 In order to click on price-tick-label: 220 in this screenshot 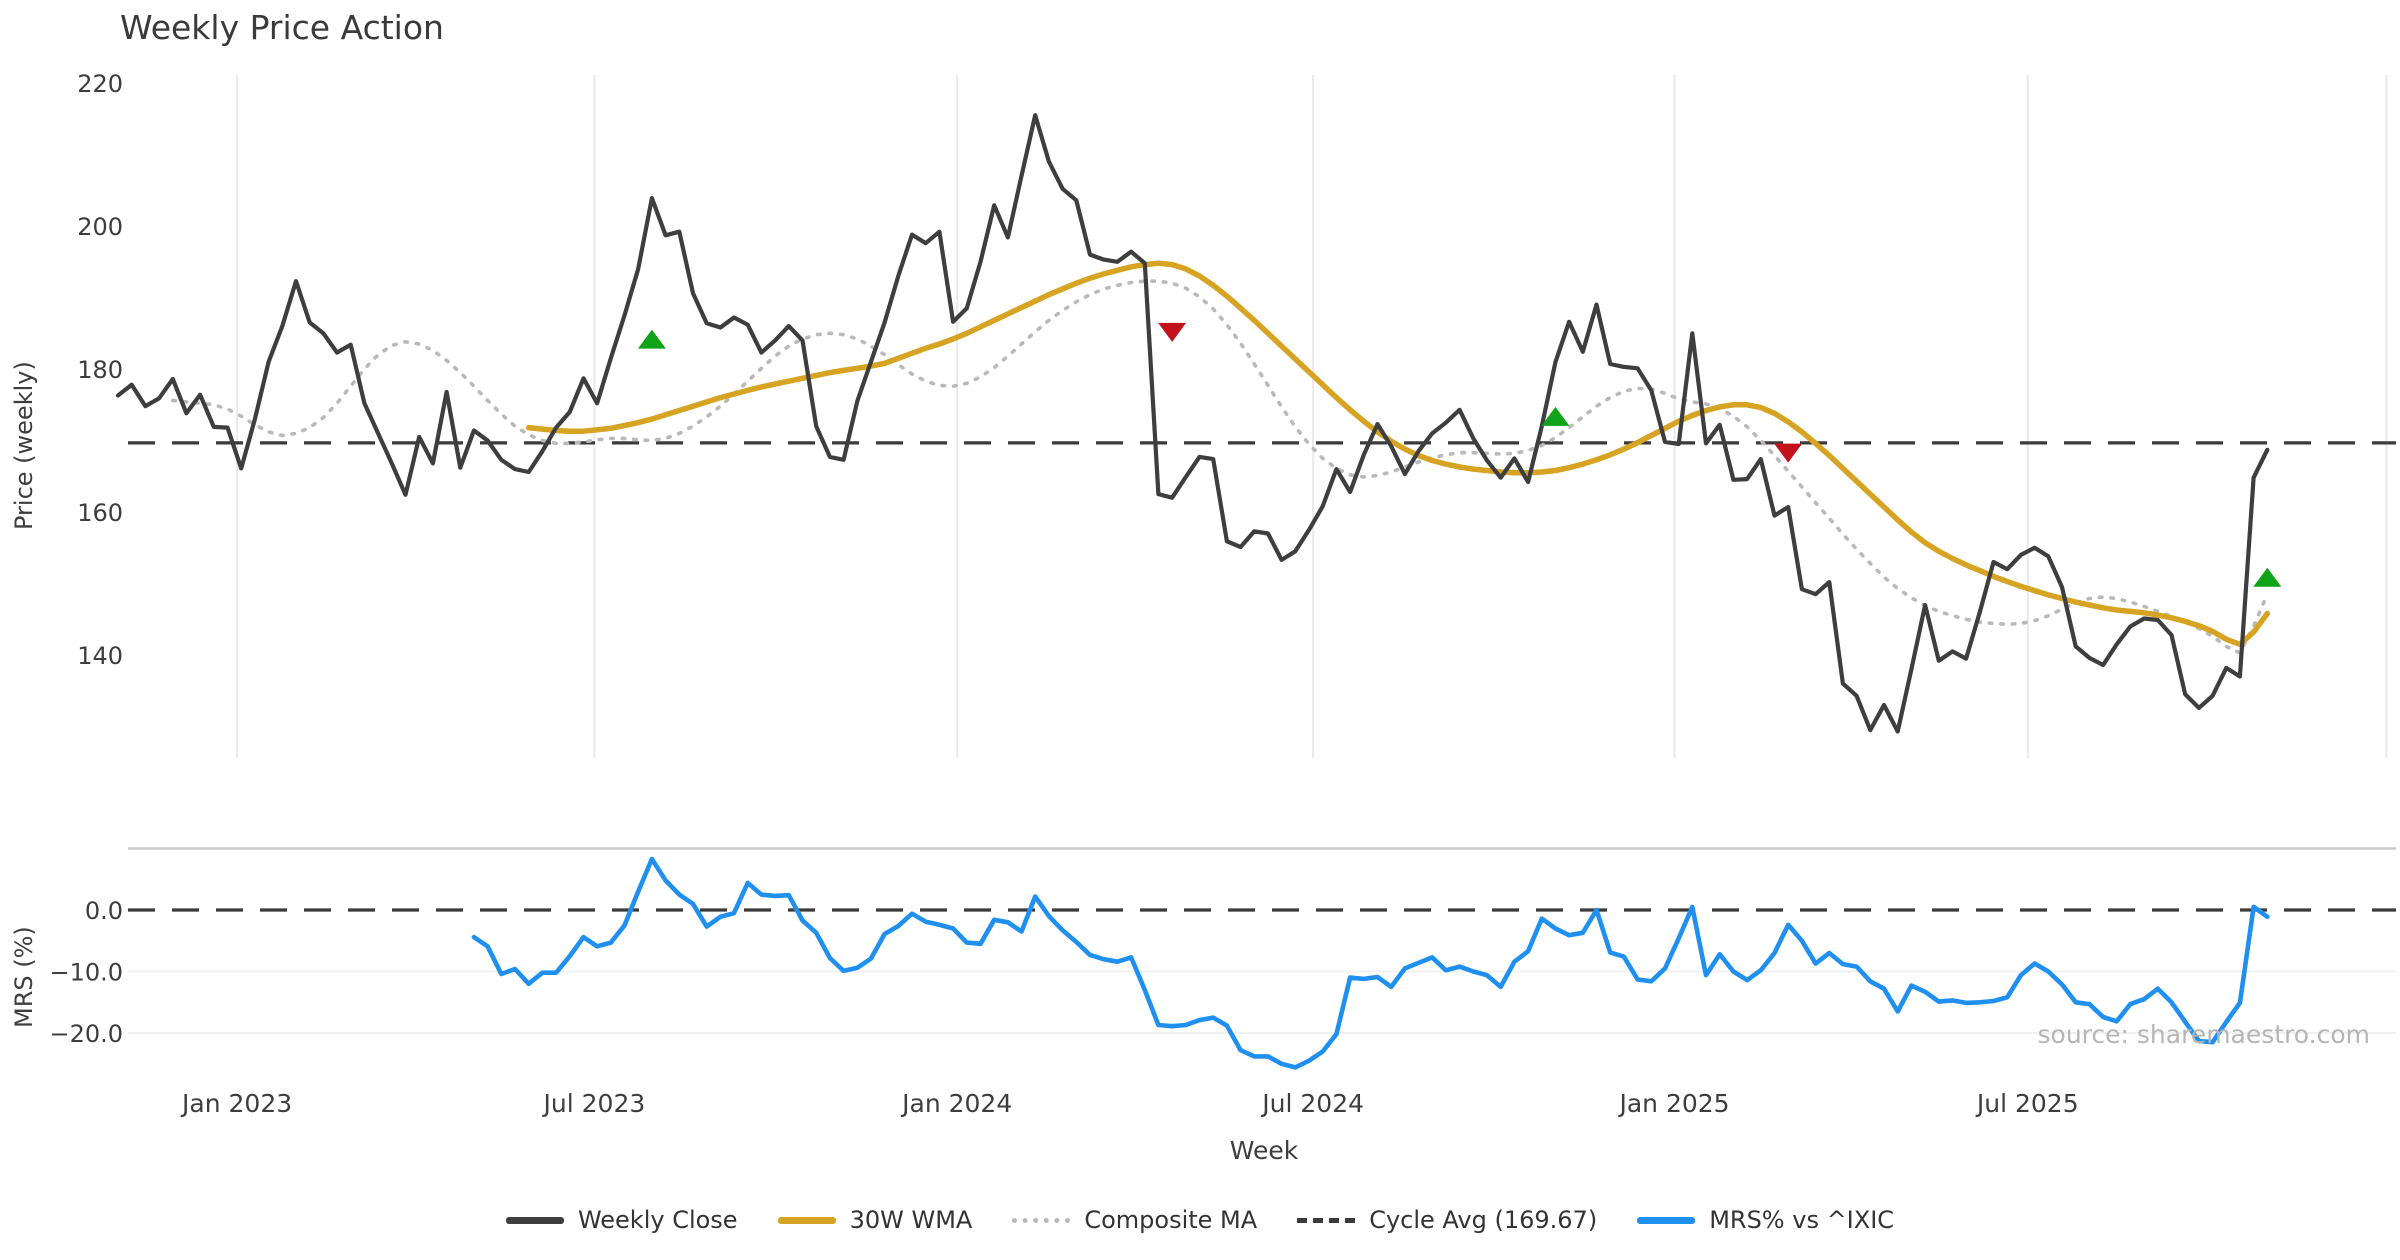, I will do `click(100, 84)`.